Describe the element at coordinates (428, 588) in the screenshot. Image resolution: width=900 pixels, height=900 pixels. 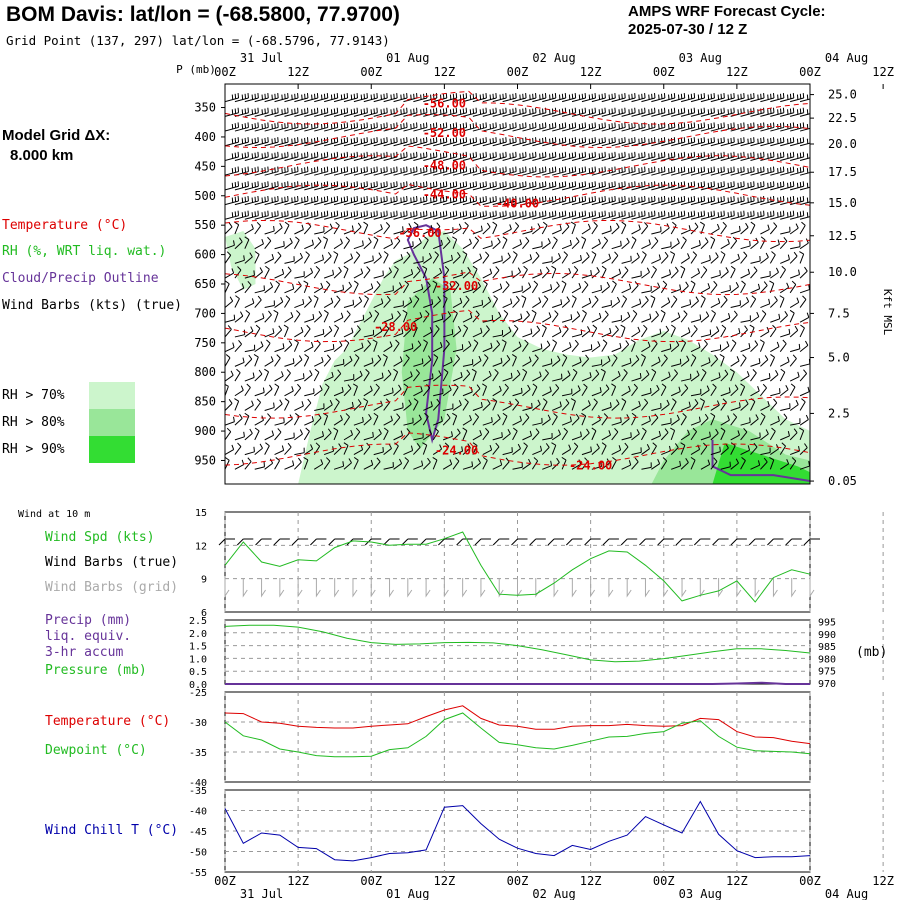
I see `wind-barb-grid` at that location.